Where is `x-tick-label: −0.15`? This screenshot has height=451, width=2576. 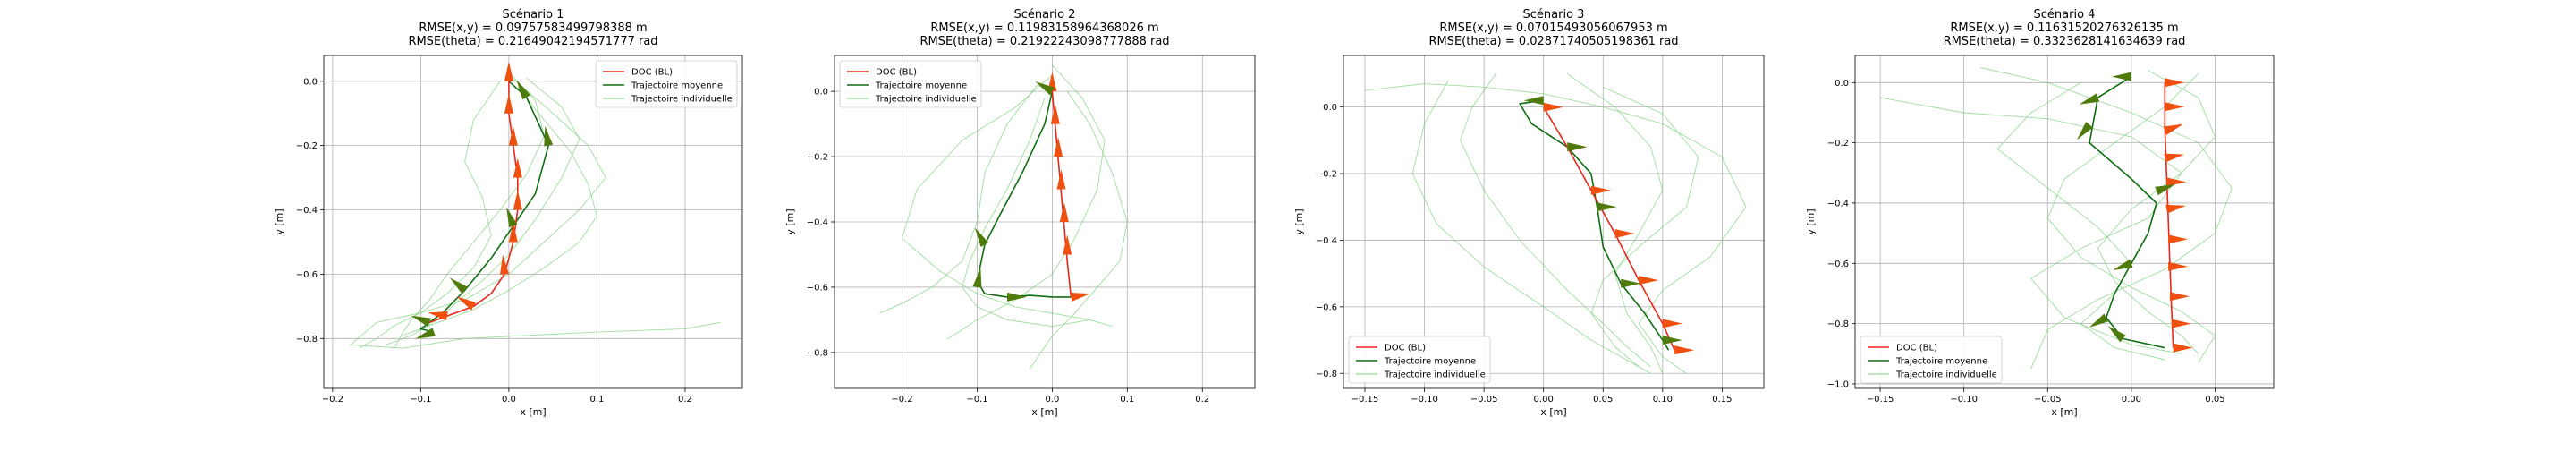 x-tick-label: −0.15 is located at coordinates (1365, 399).